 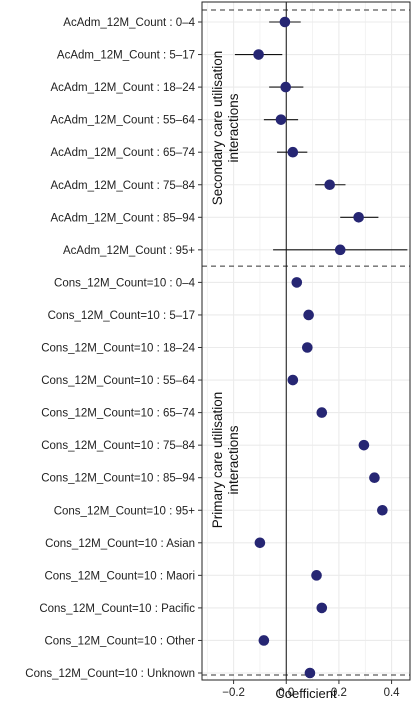 What do you see at coordinates (118, 381) in the screenshot?
I see `y-tick-label: Cons_12M_Count=10 : 55–64` at bounding box center [118, 381].